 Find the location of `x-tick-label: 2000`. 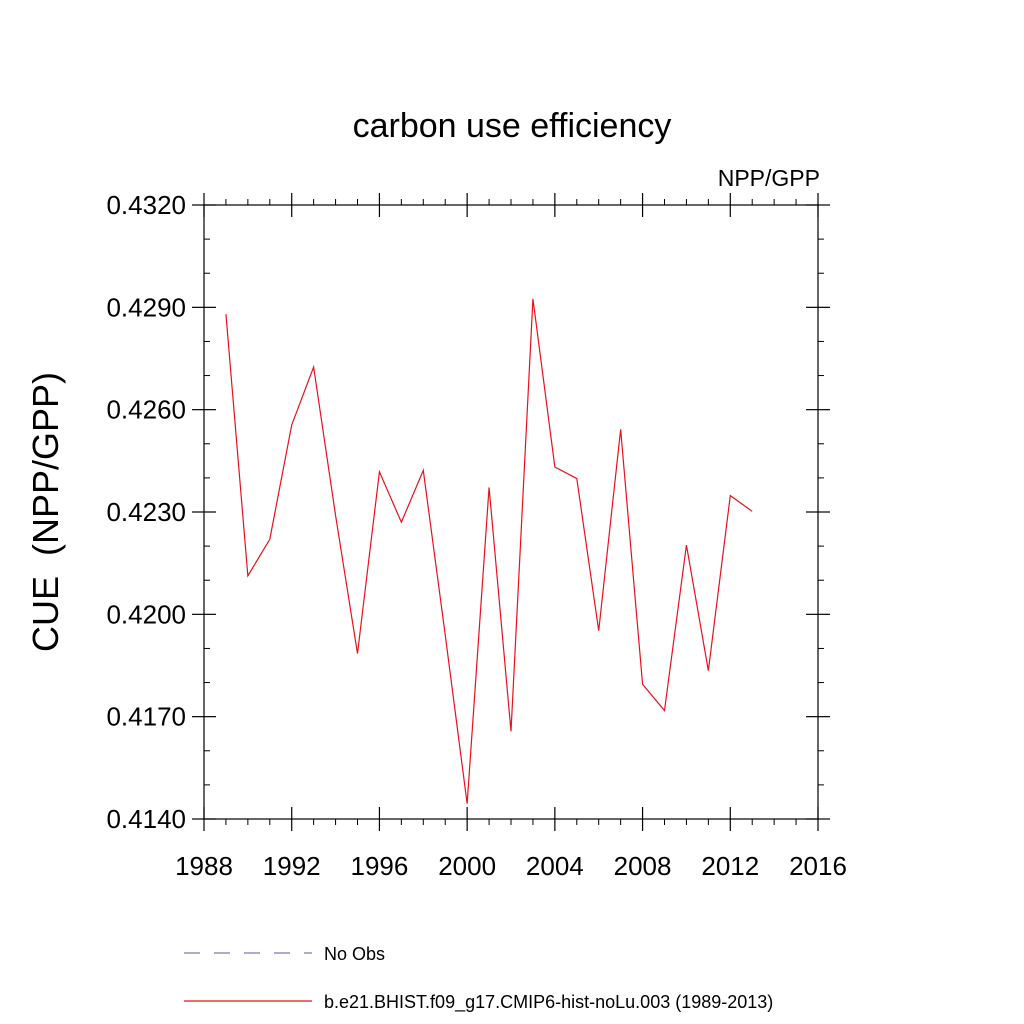

x-tick-label: 2000 is located at coordinates (467, 866).